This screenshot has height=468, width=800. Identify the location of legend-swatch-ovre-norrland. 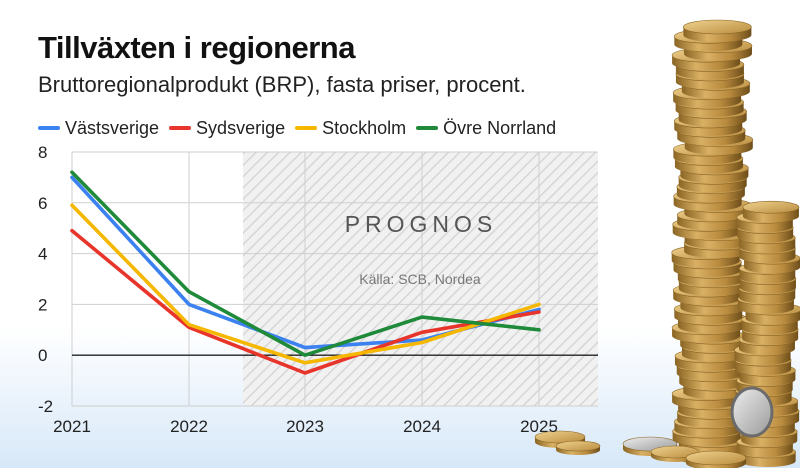
(427, 128).